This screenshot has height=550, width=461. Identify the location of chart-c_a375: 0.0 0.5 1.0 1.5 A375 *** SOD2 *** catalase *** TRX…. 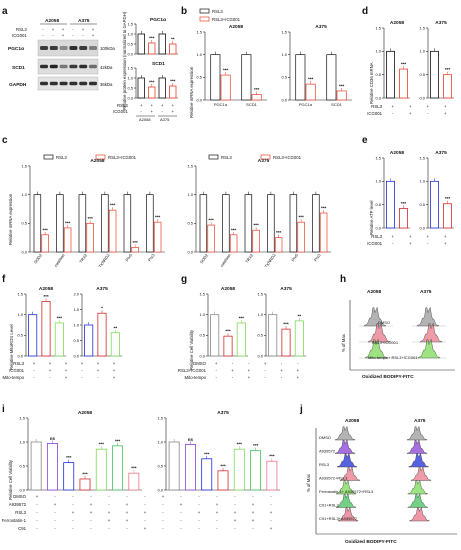
(259, 213).